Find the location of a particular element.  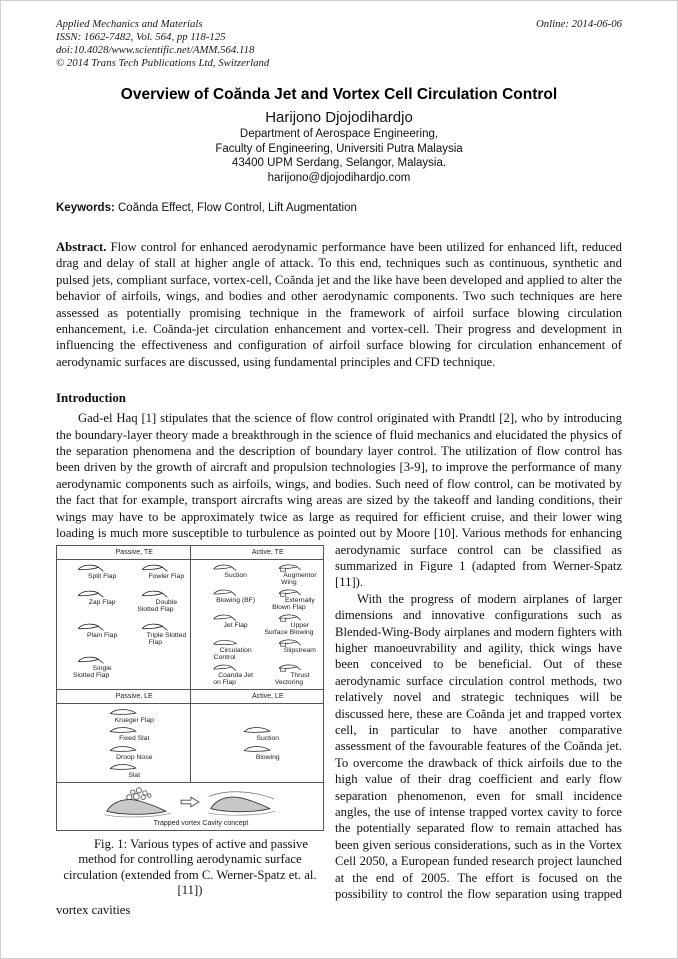

figure-item: Jet Flap is located at coordinates (225, 625).